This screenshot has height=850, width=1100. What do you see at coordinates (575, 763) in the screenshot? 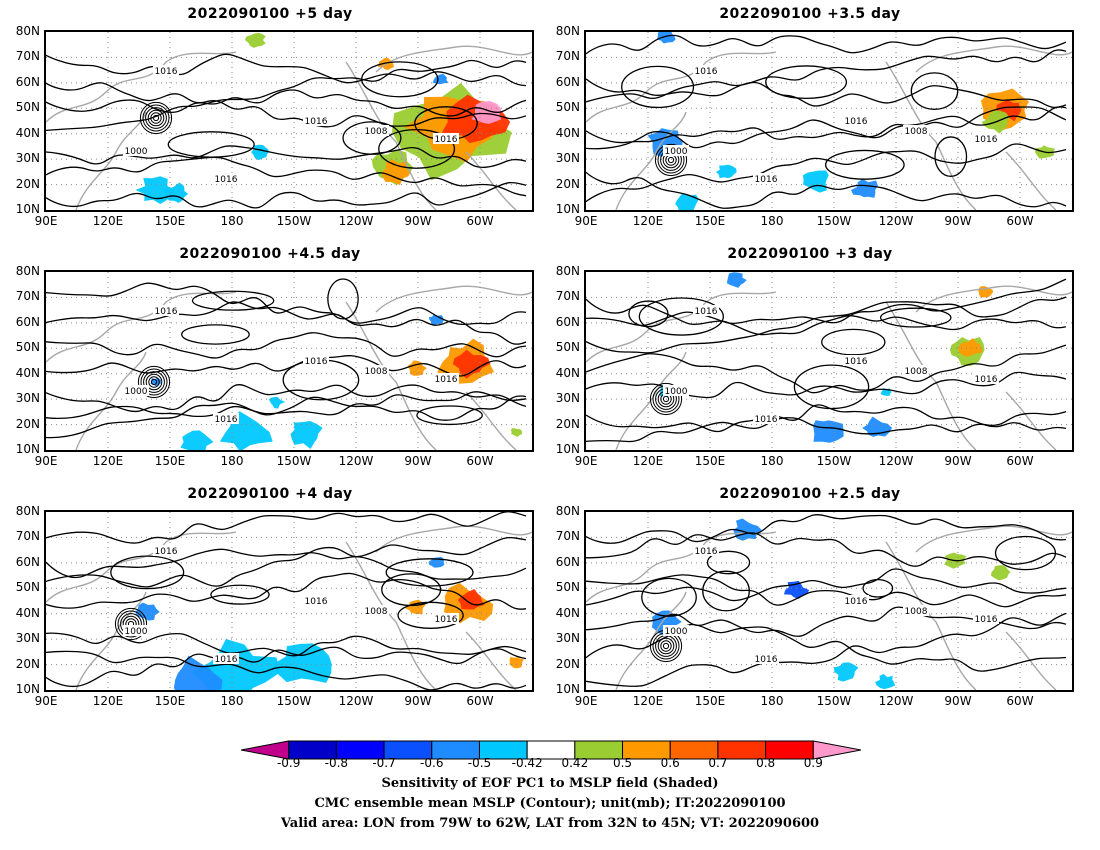
I see `colorbar-tick-label: 0.42` at bounding box center [575, 763].